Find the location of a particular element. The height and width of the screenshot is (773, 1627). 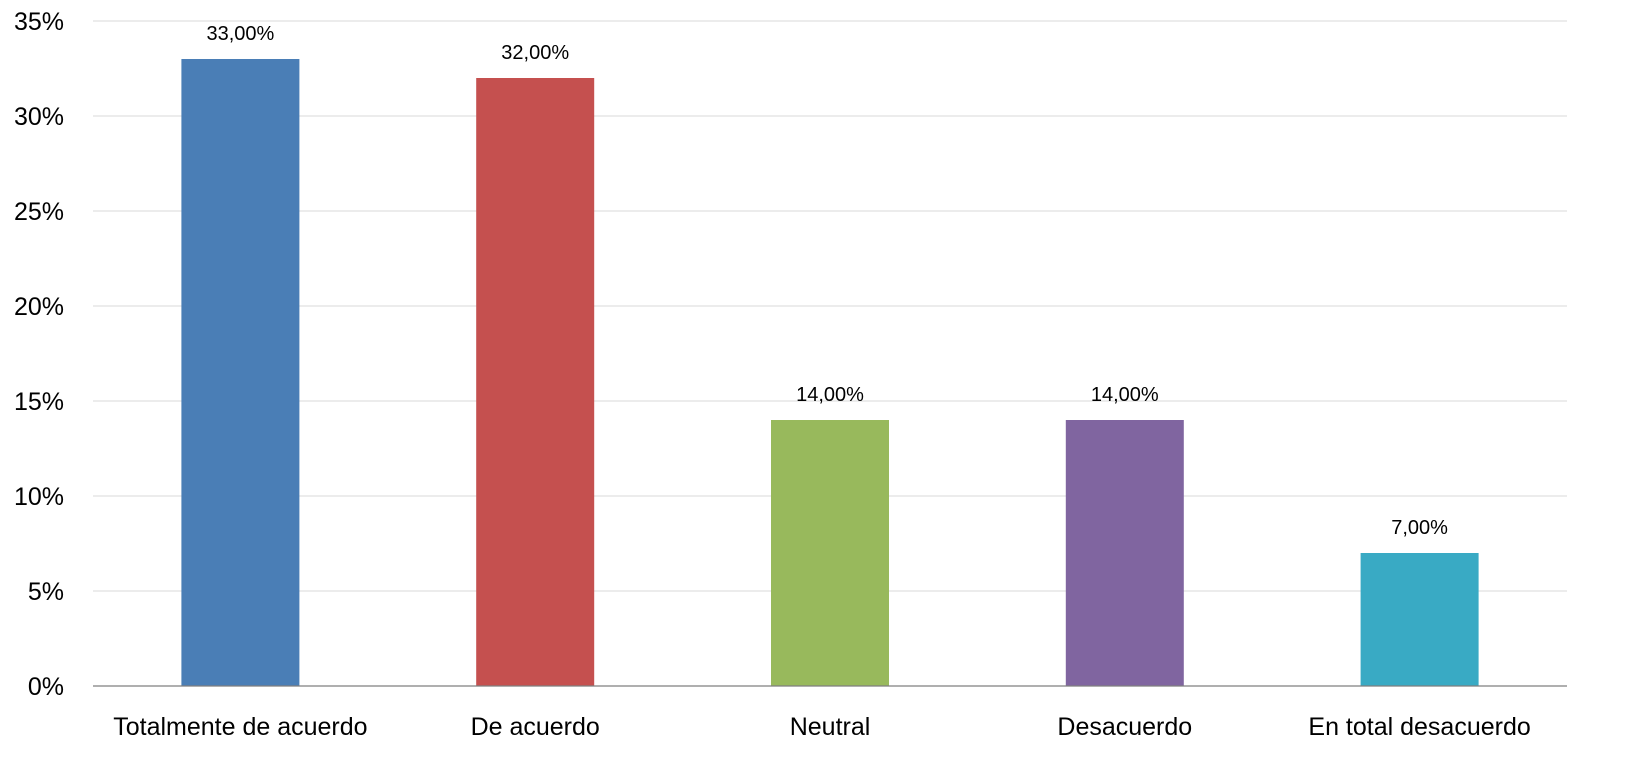

y-tick-label: 35% is located at coordinates (39, 22).